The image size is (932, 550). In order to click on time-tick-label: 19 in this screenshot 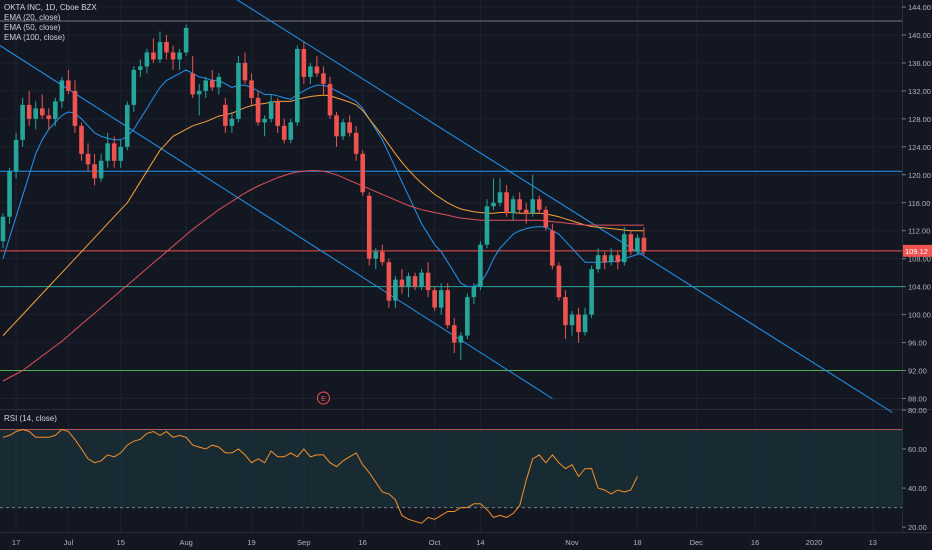, I will do `click(251, 542)`.